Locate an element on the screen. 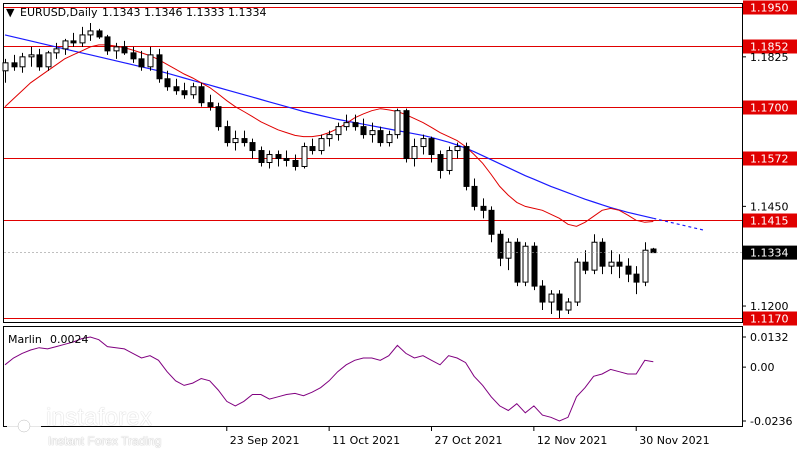  time-label: 12 Nov 2021 is located at coordinates (572, 440).